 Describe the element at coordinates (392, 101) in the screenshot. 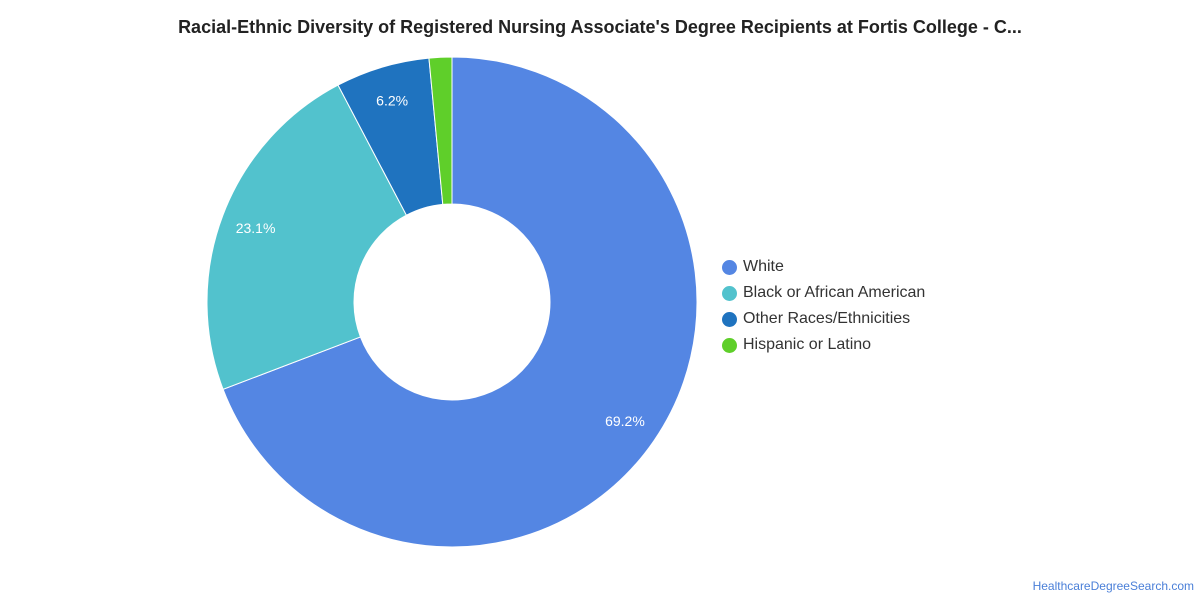

I see `slice-label-other-races-ethnicities: 6.2%` at that location.